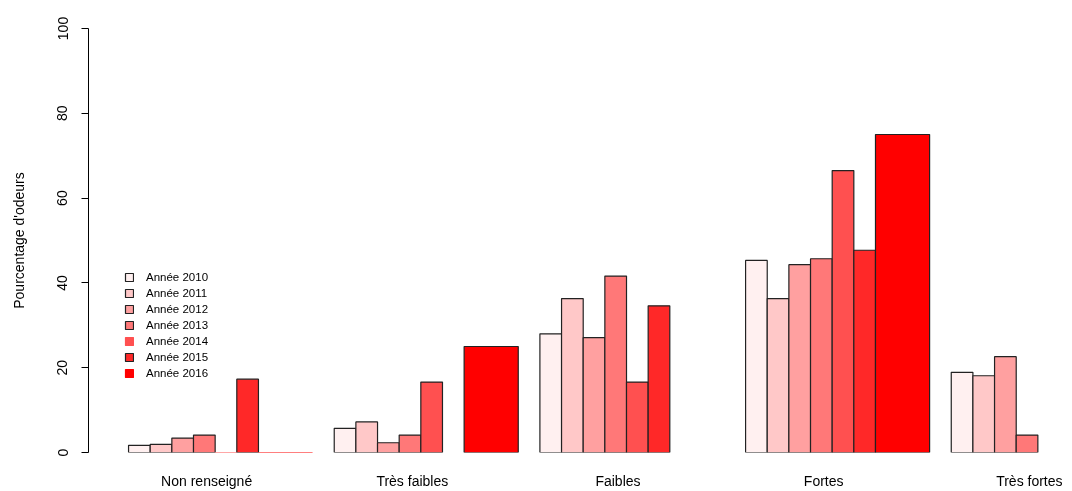  I want to click on y-tick-label: 100, so click(62, 28).